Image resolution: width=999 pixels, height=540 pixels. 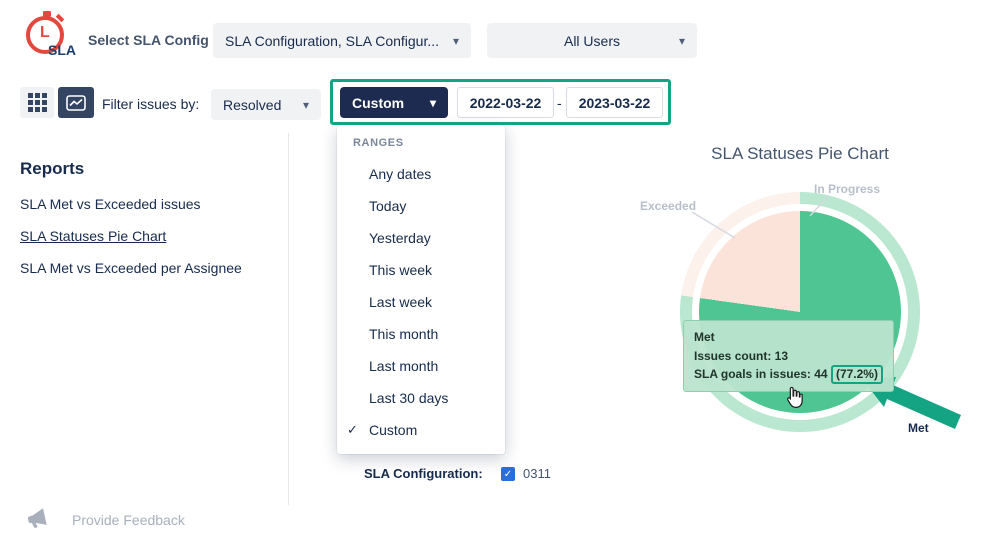 What do you see at coordinates (400, 174) in the screenshot?
I see `menu-item-label: Any dates` at bounding box center [400, 174].